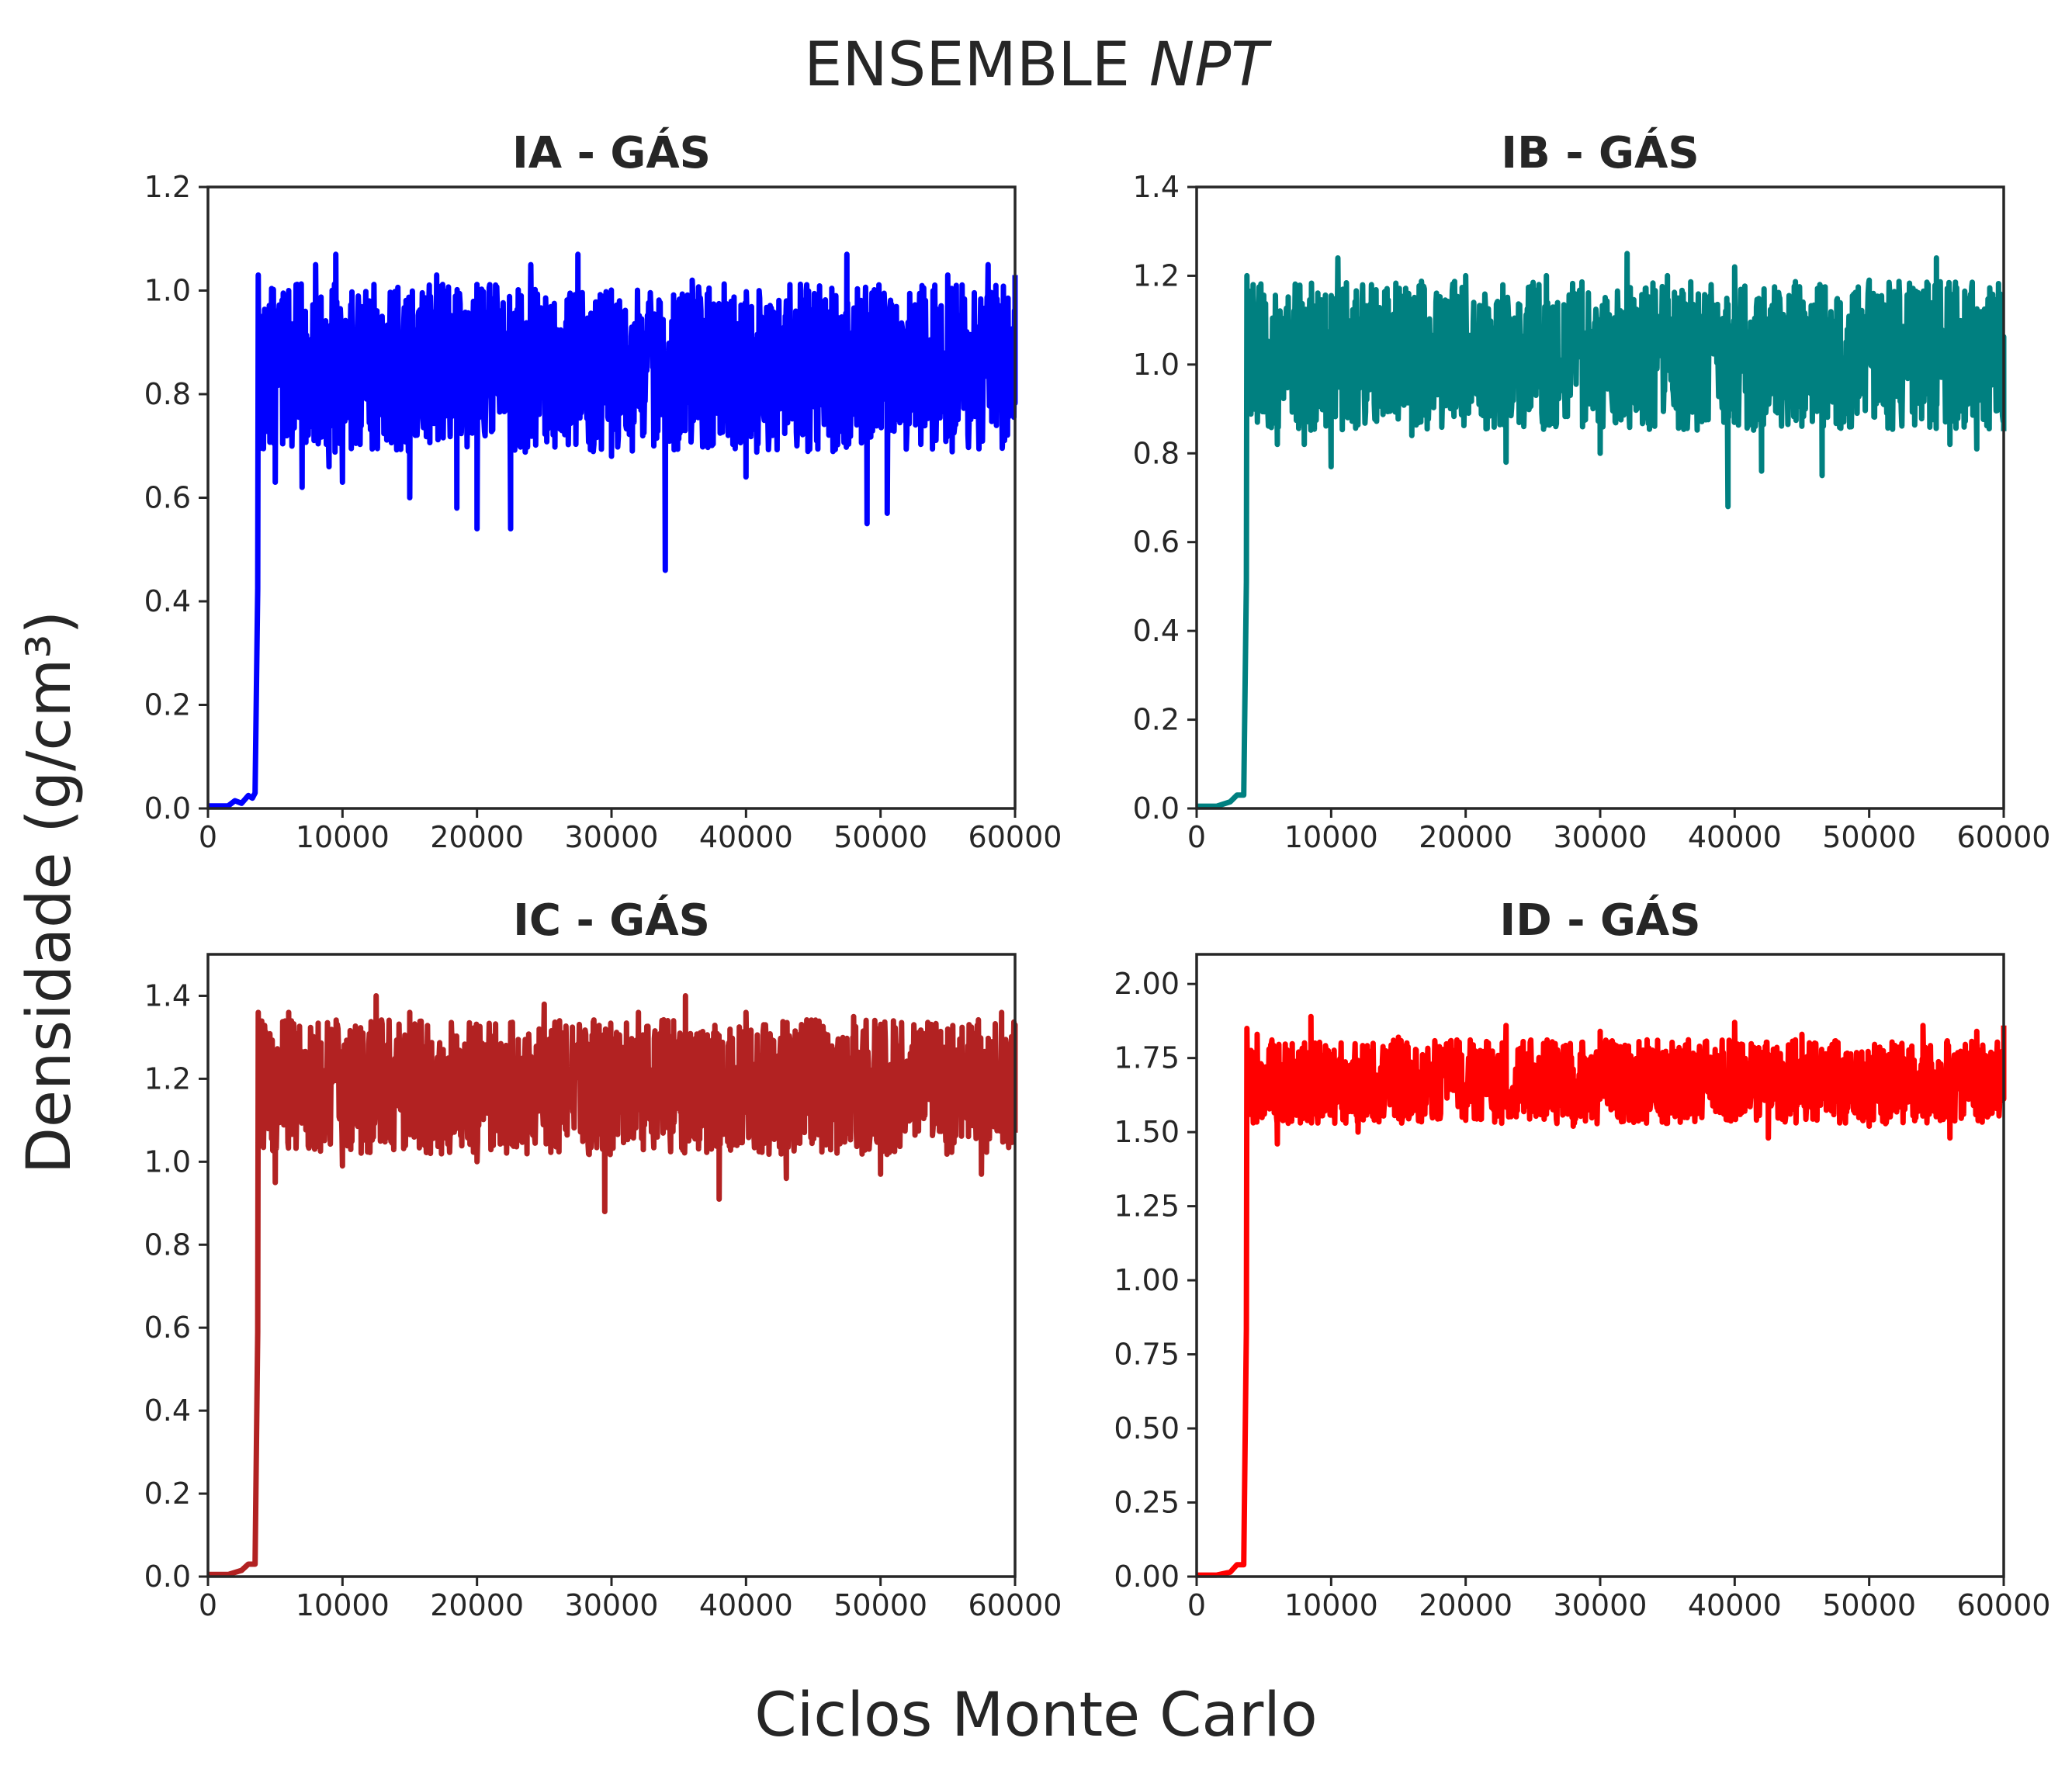  I want to click on ic-x-tick-label: 30000, so click(612, 1605).